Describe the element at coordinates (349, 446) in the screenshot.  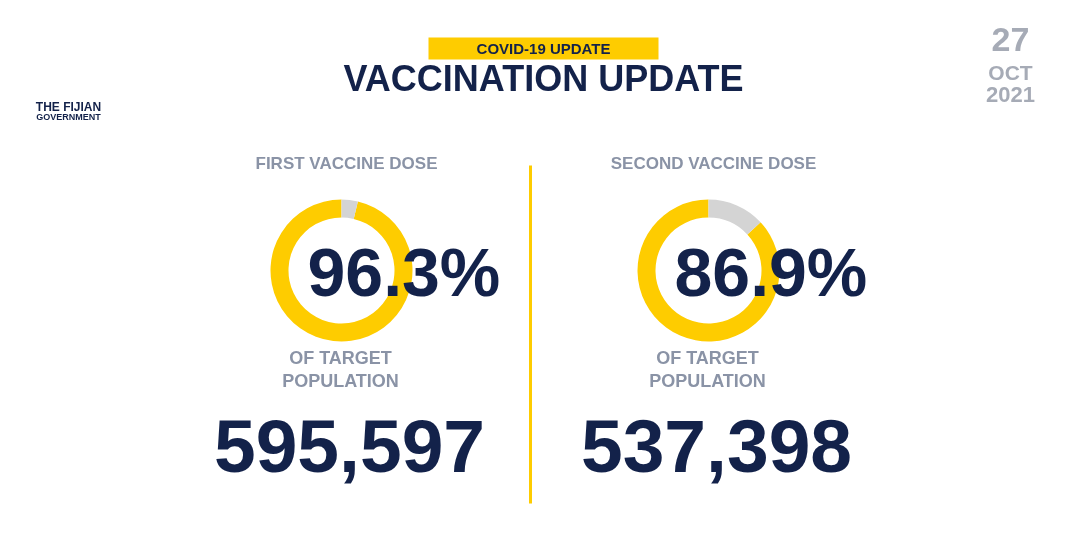
I see `text: 595,597` at that location.